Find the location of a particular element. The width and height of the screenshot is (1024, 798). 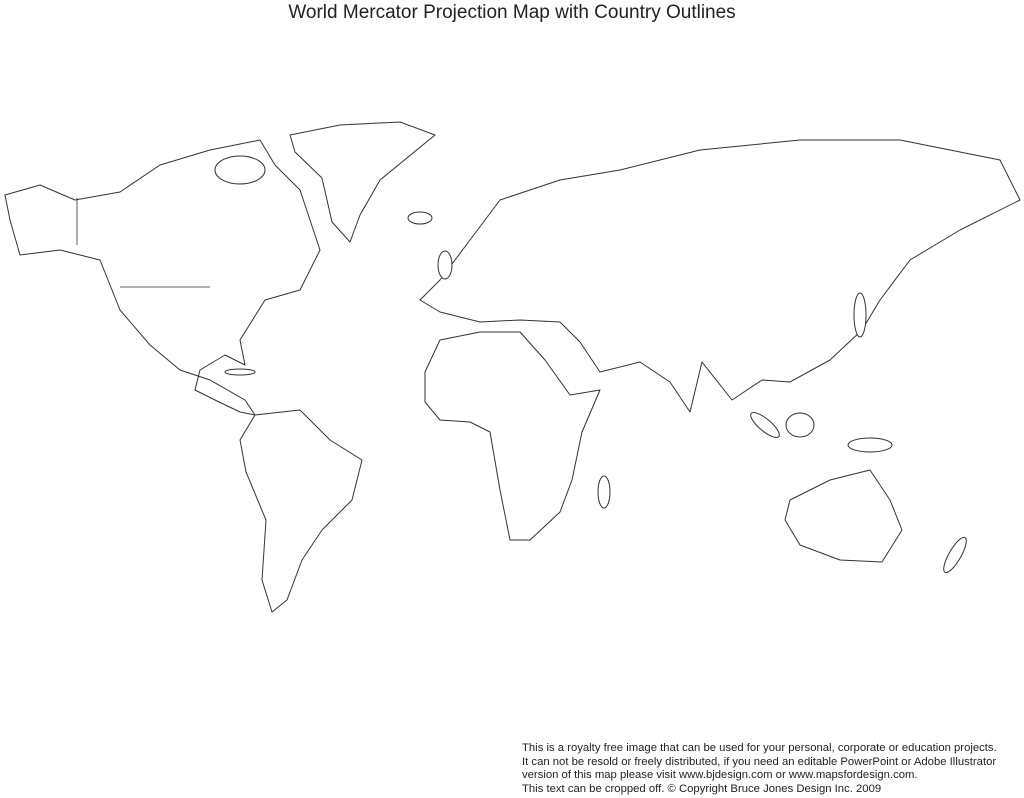

great-britain is located at coordinates (445, 265).